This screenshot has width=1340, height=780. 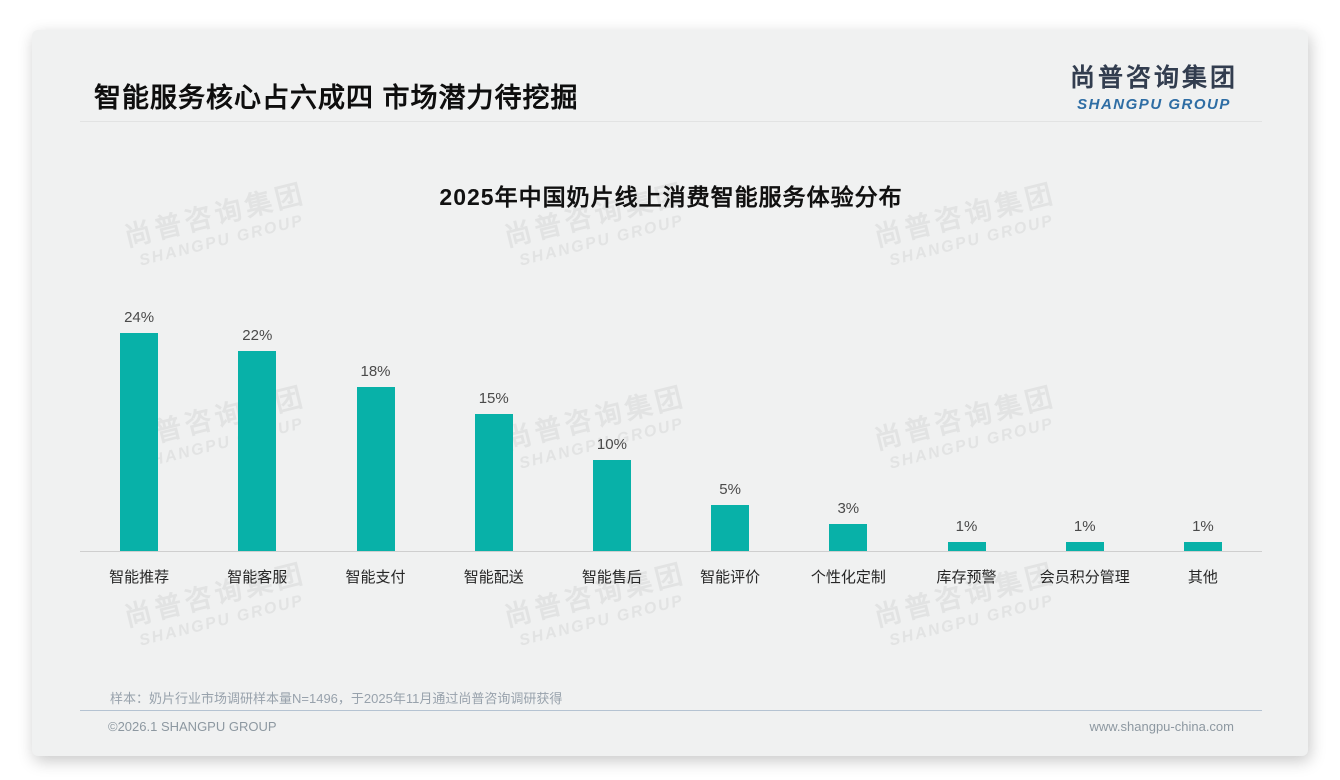 What do you see at coordinates (611, 444) in the screenshot?
I see `bar-value-label: 10%` at bounding box center [611, 444].